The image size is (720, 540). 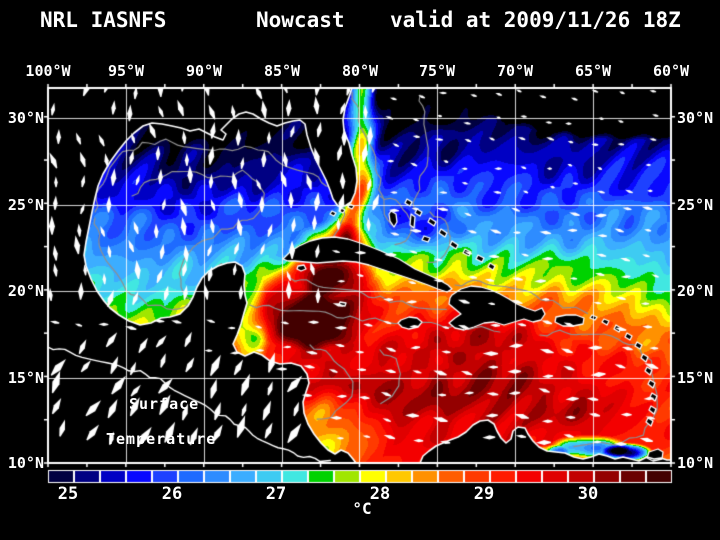 I want to click on variable-label-line1: Surface, so click(x=164, y=404).